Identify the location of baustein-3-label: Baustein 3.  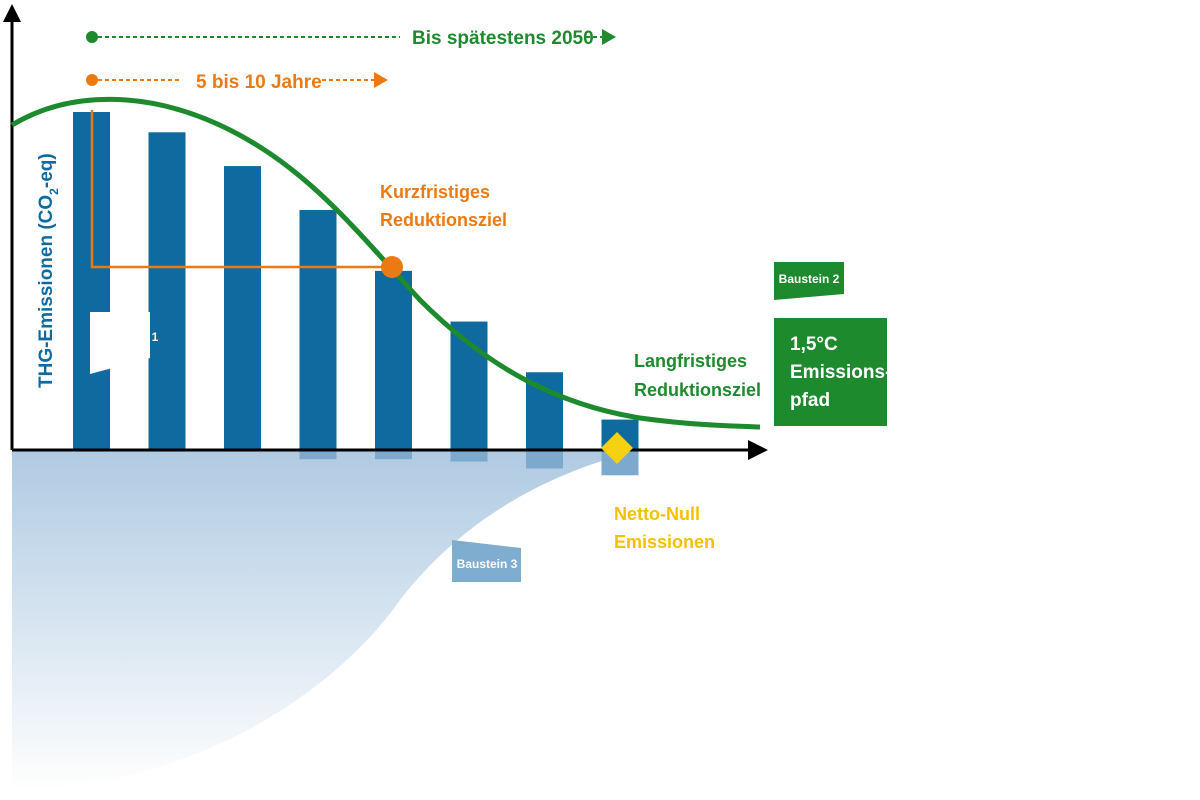
(487, 564).